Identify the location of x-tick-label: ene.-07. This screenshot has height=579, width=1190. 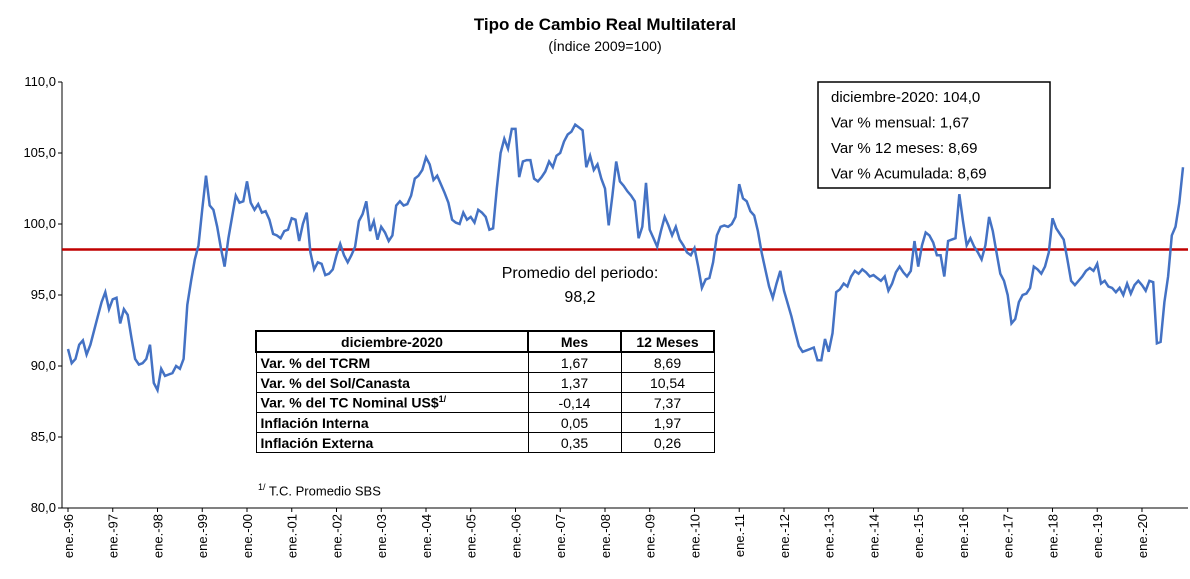
(560, 536).